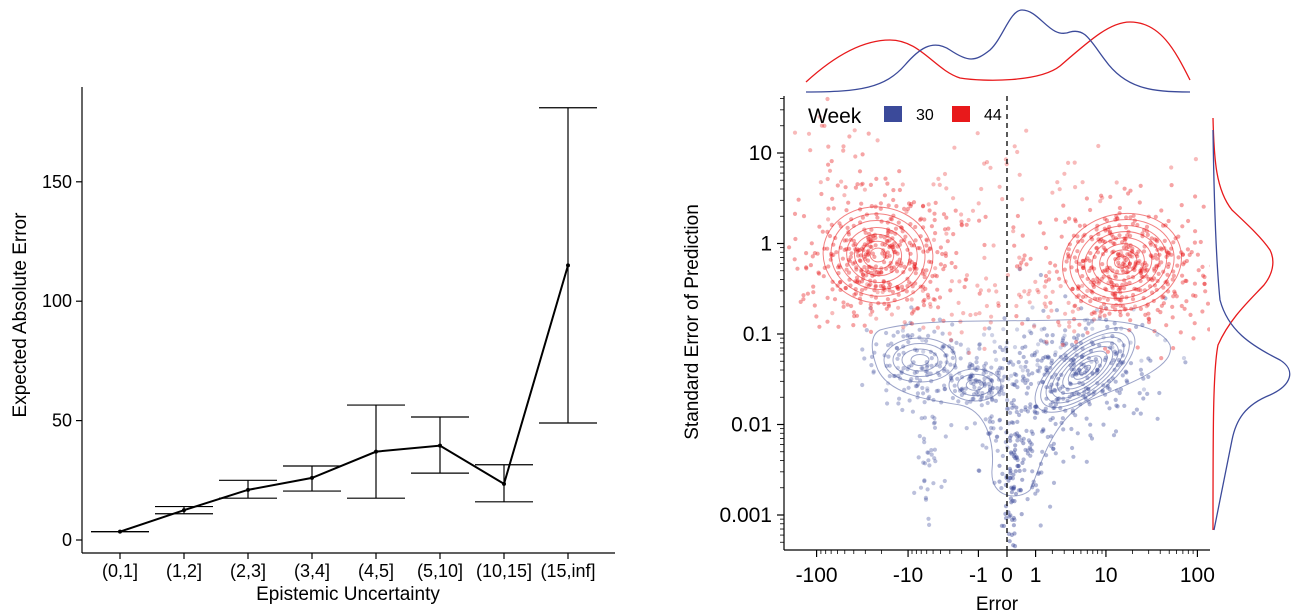 The height and width of the screenshot is (614, 1296). Describe the element at coordinates (925, 115) in the screenshot. I see `legend-label-week-30: 30` at that location.